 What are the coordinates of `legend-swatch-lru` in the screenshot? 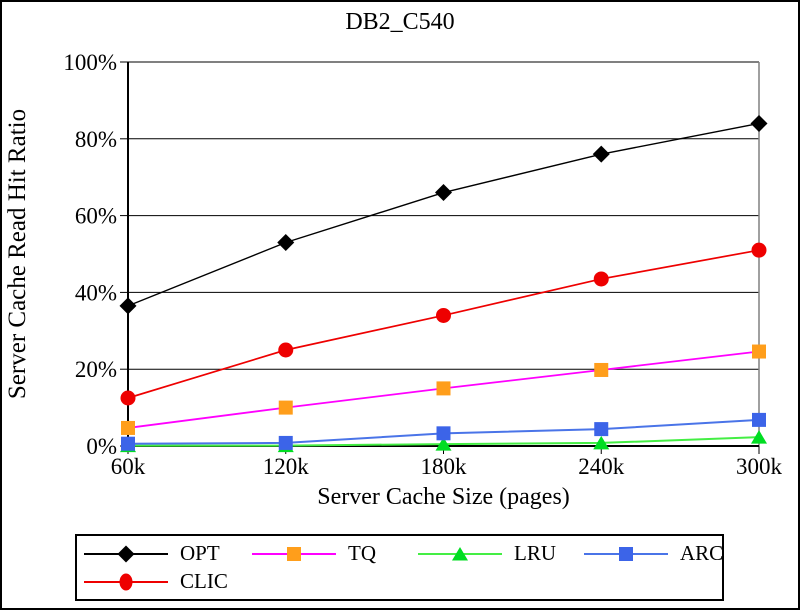 It's located at (460, 553).